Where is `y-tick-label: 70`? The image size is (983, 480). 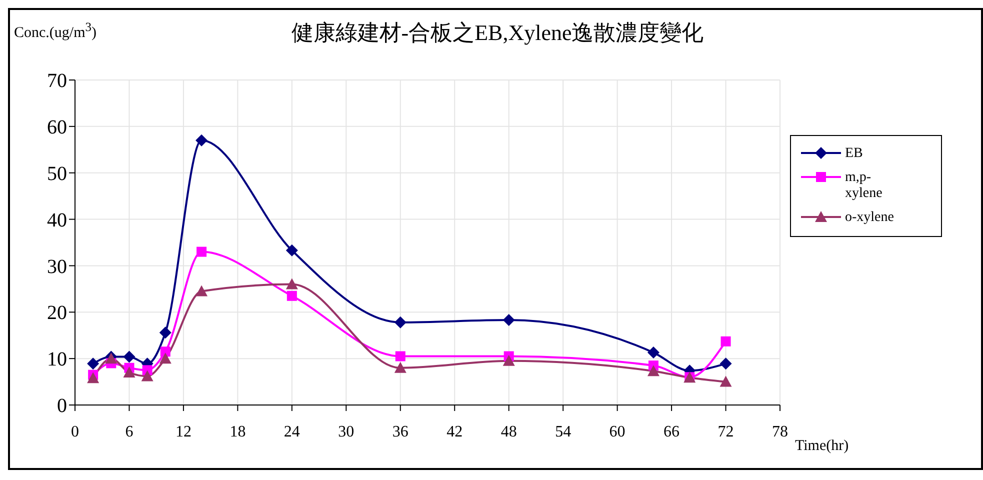 y-tick-label: 70 is located at coordinates (57, 81).